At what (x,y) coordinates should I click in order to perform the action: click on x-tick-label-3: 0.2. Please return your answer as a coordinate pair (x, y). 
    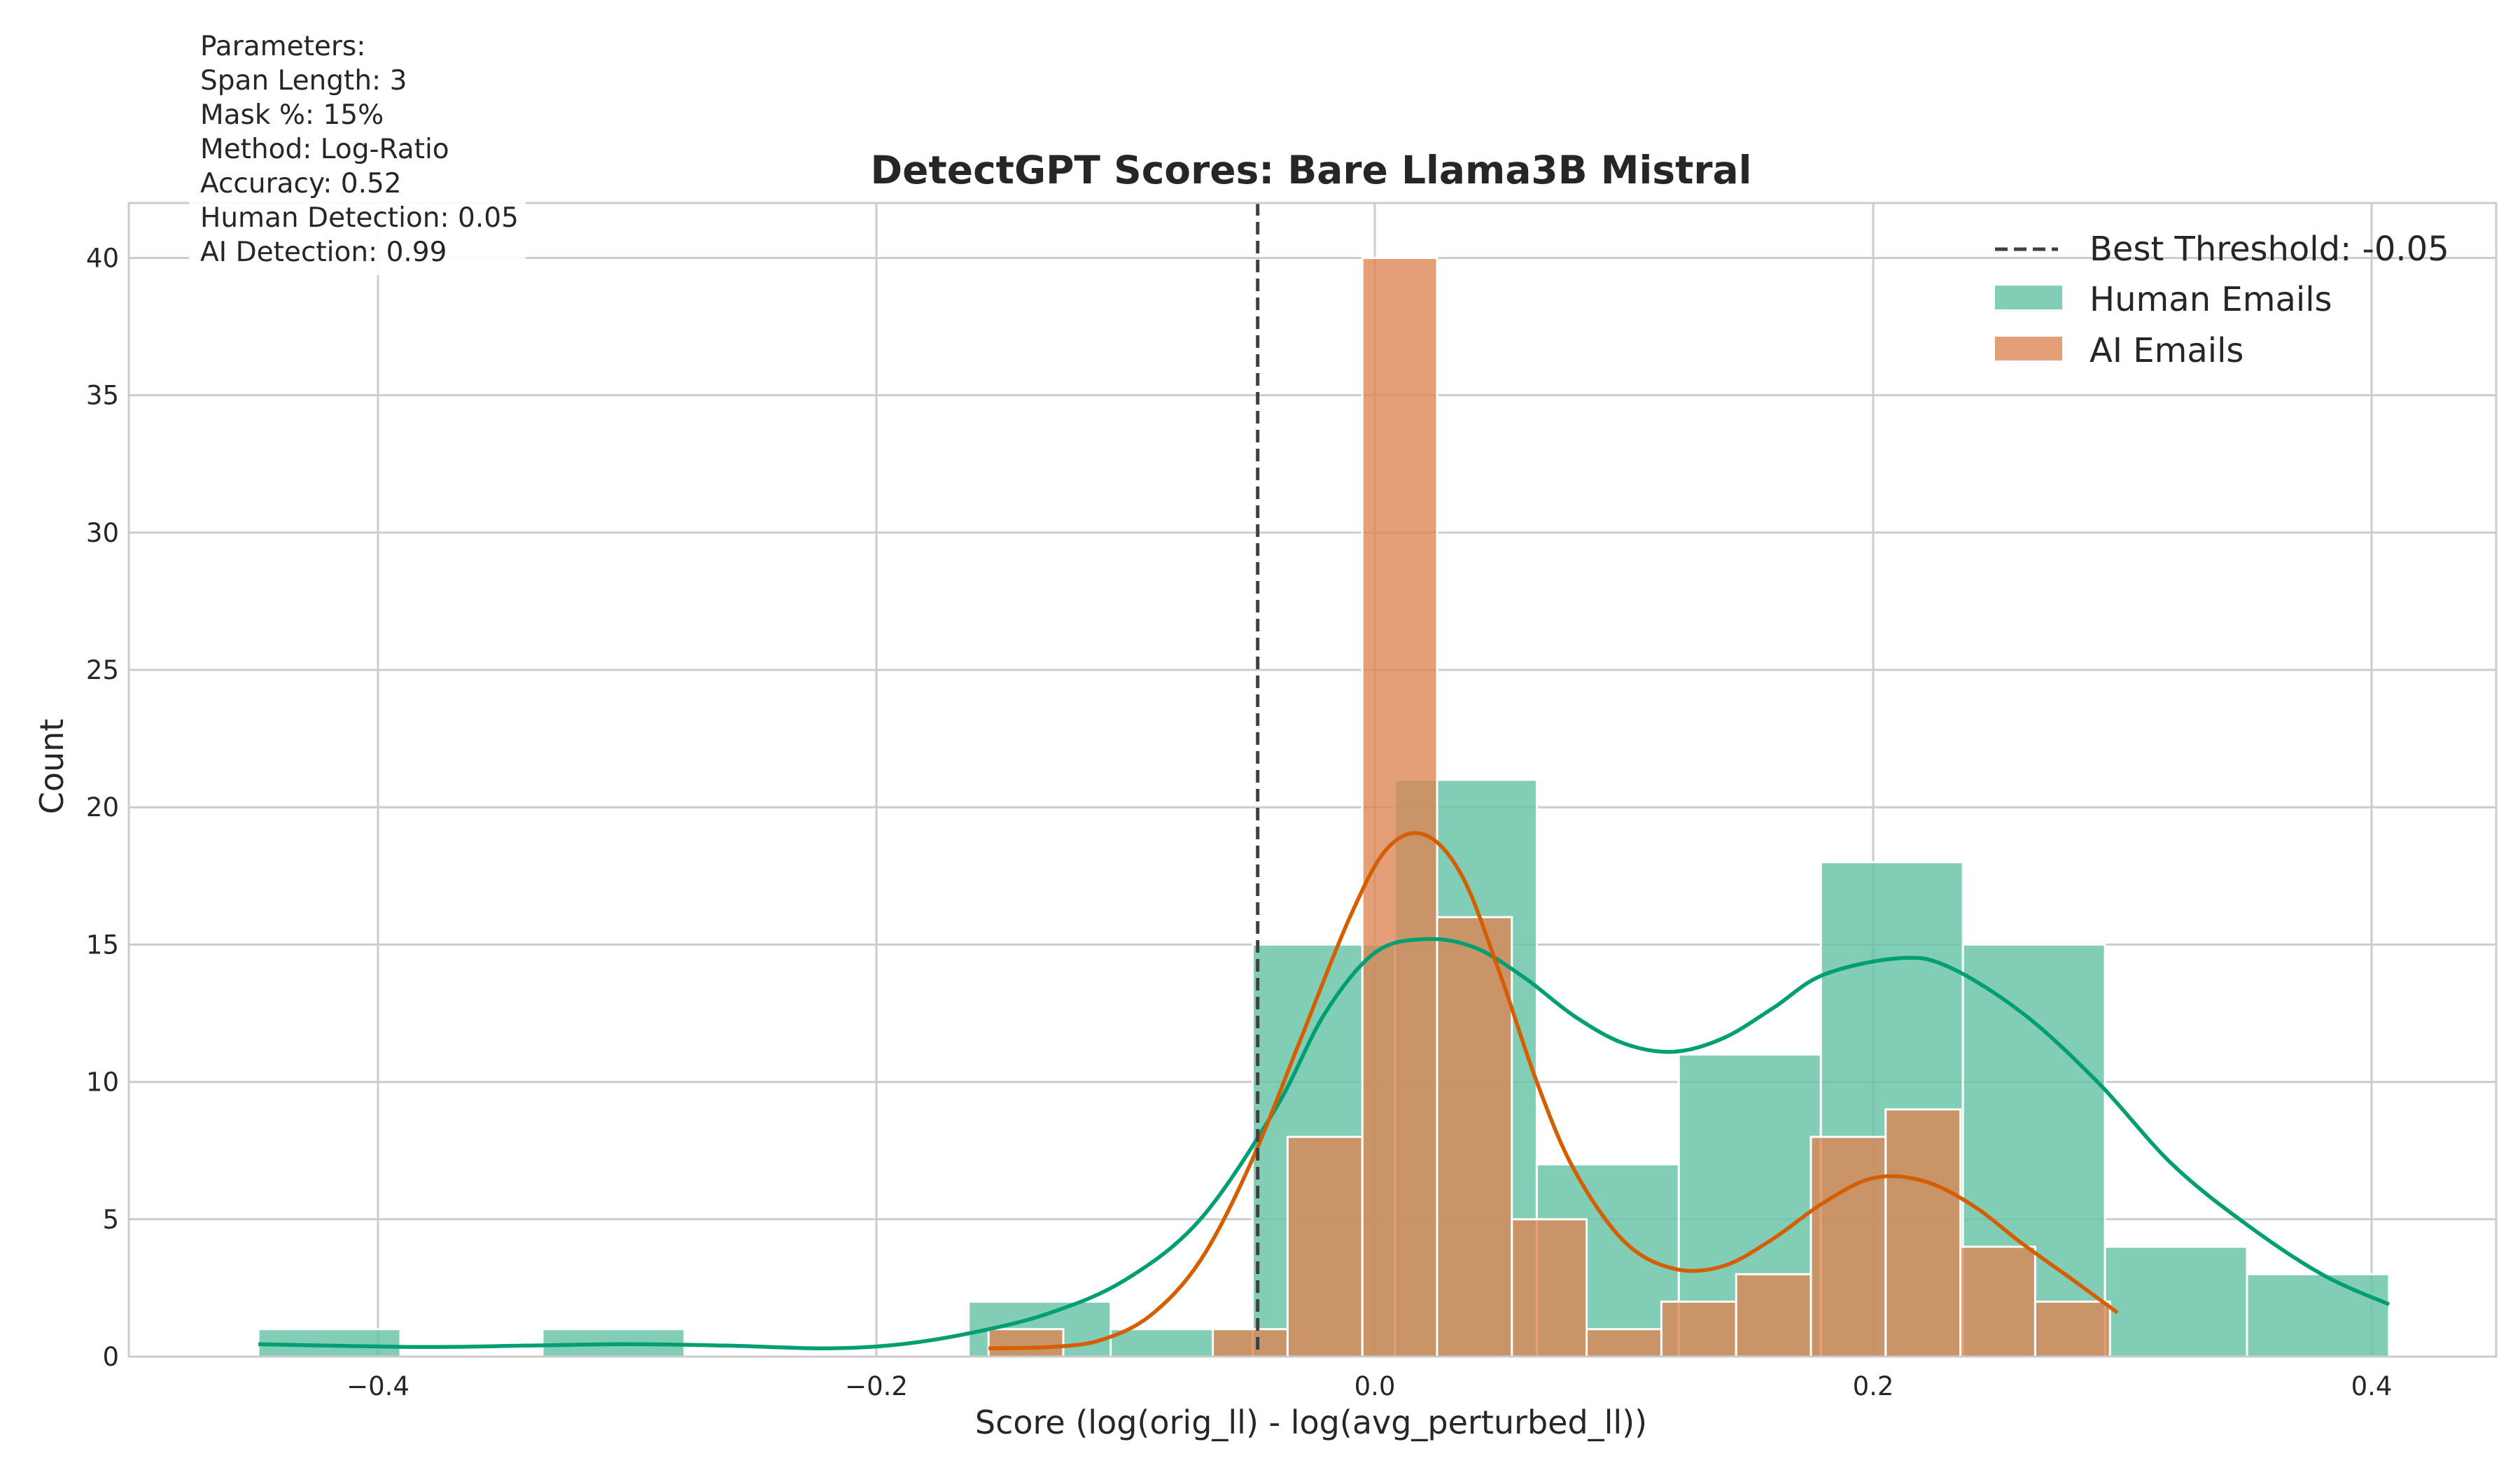
    Looking at the image, I should click on (1873, 1386).